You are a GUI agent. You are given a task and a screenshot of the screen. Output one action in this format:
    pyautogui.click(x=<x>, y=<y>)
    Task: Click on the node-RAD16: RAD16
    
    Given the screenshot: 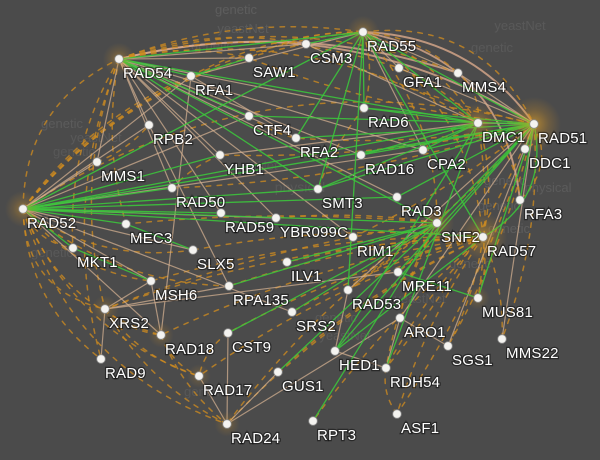 What is the action you would take?
    pyautogui.click(x=385, y=164)
    